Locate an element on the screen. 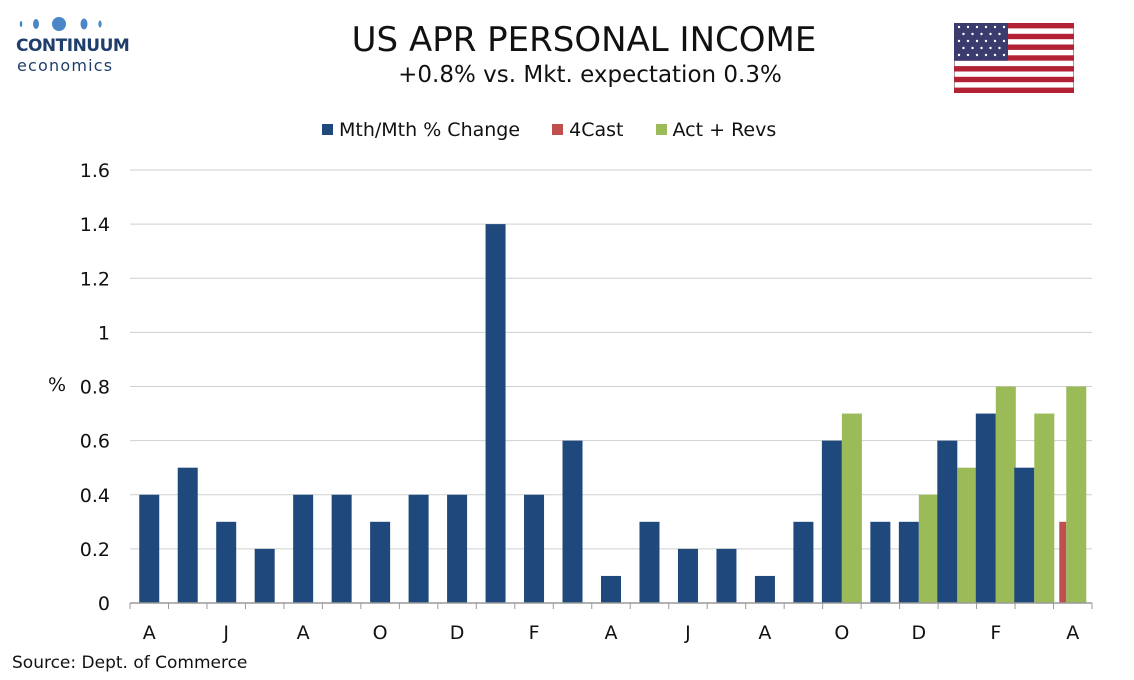 Image resolution: width=1134 pixels, height=680 pixels. y-tick-label: 0.4 is located at coordinates (95, 496).